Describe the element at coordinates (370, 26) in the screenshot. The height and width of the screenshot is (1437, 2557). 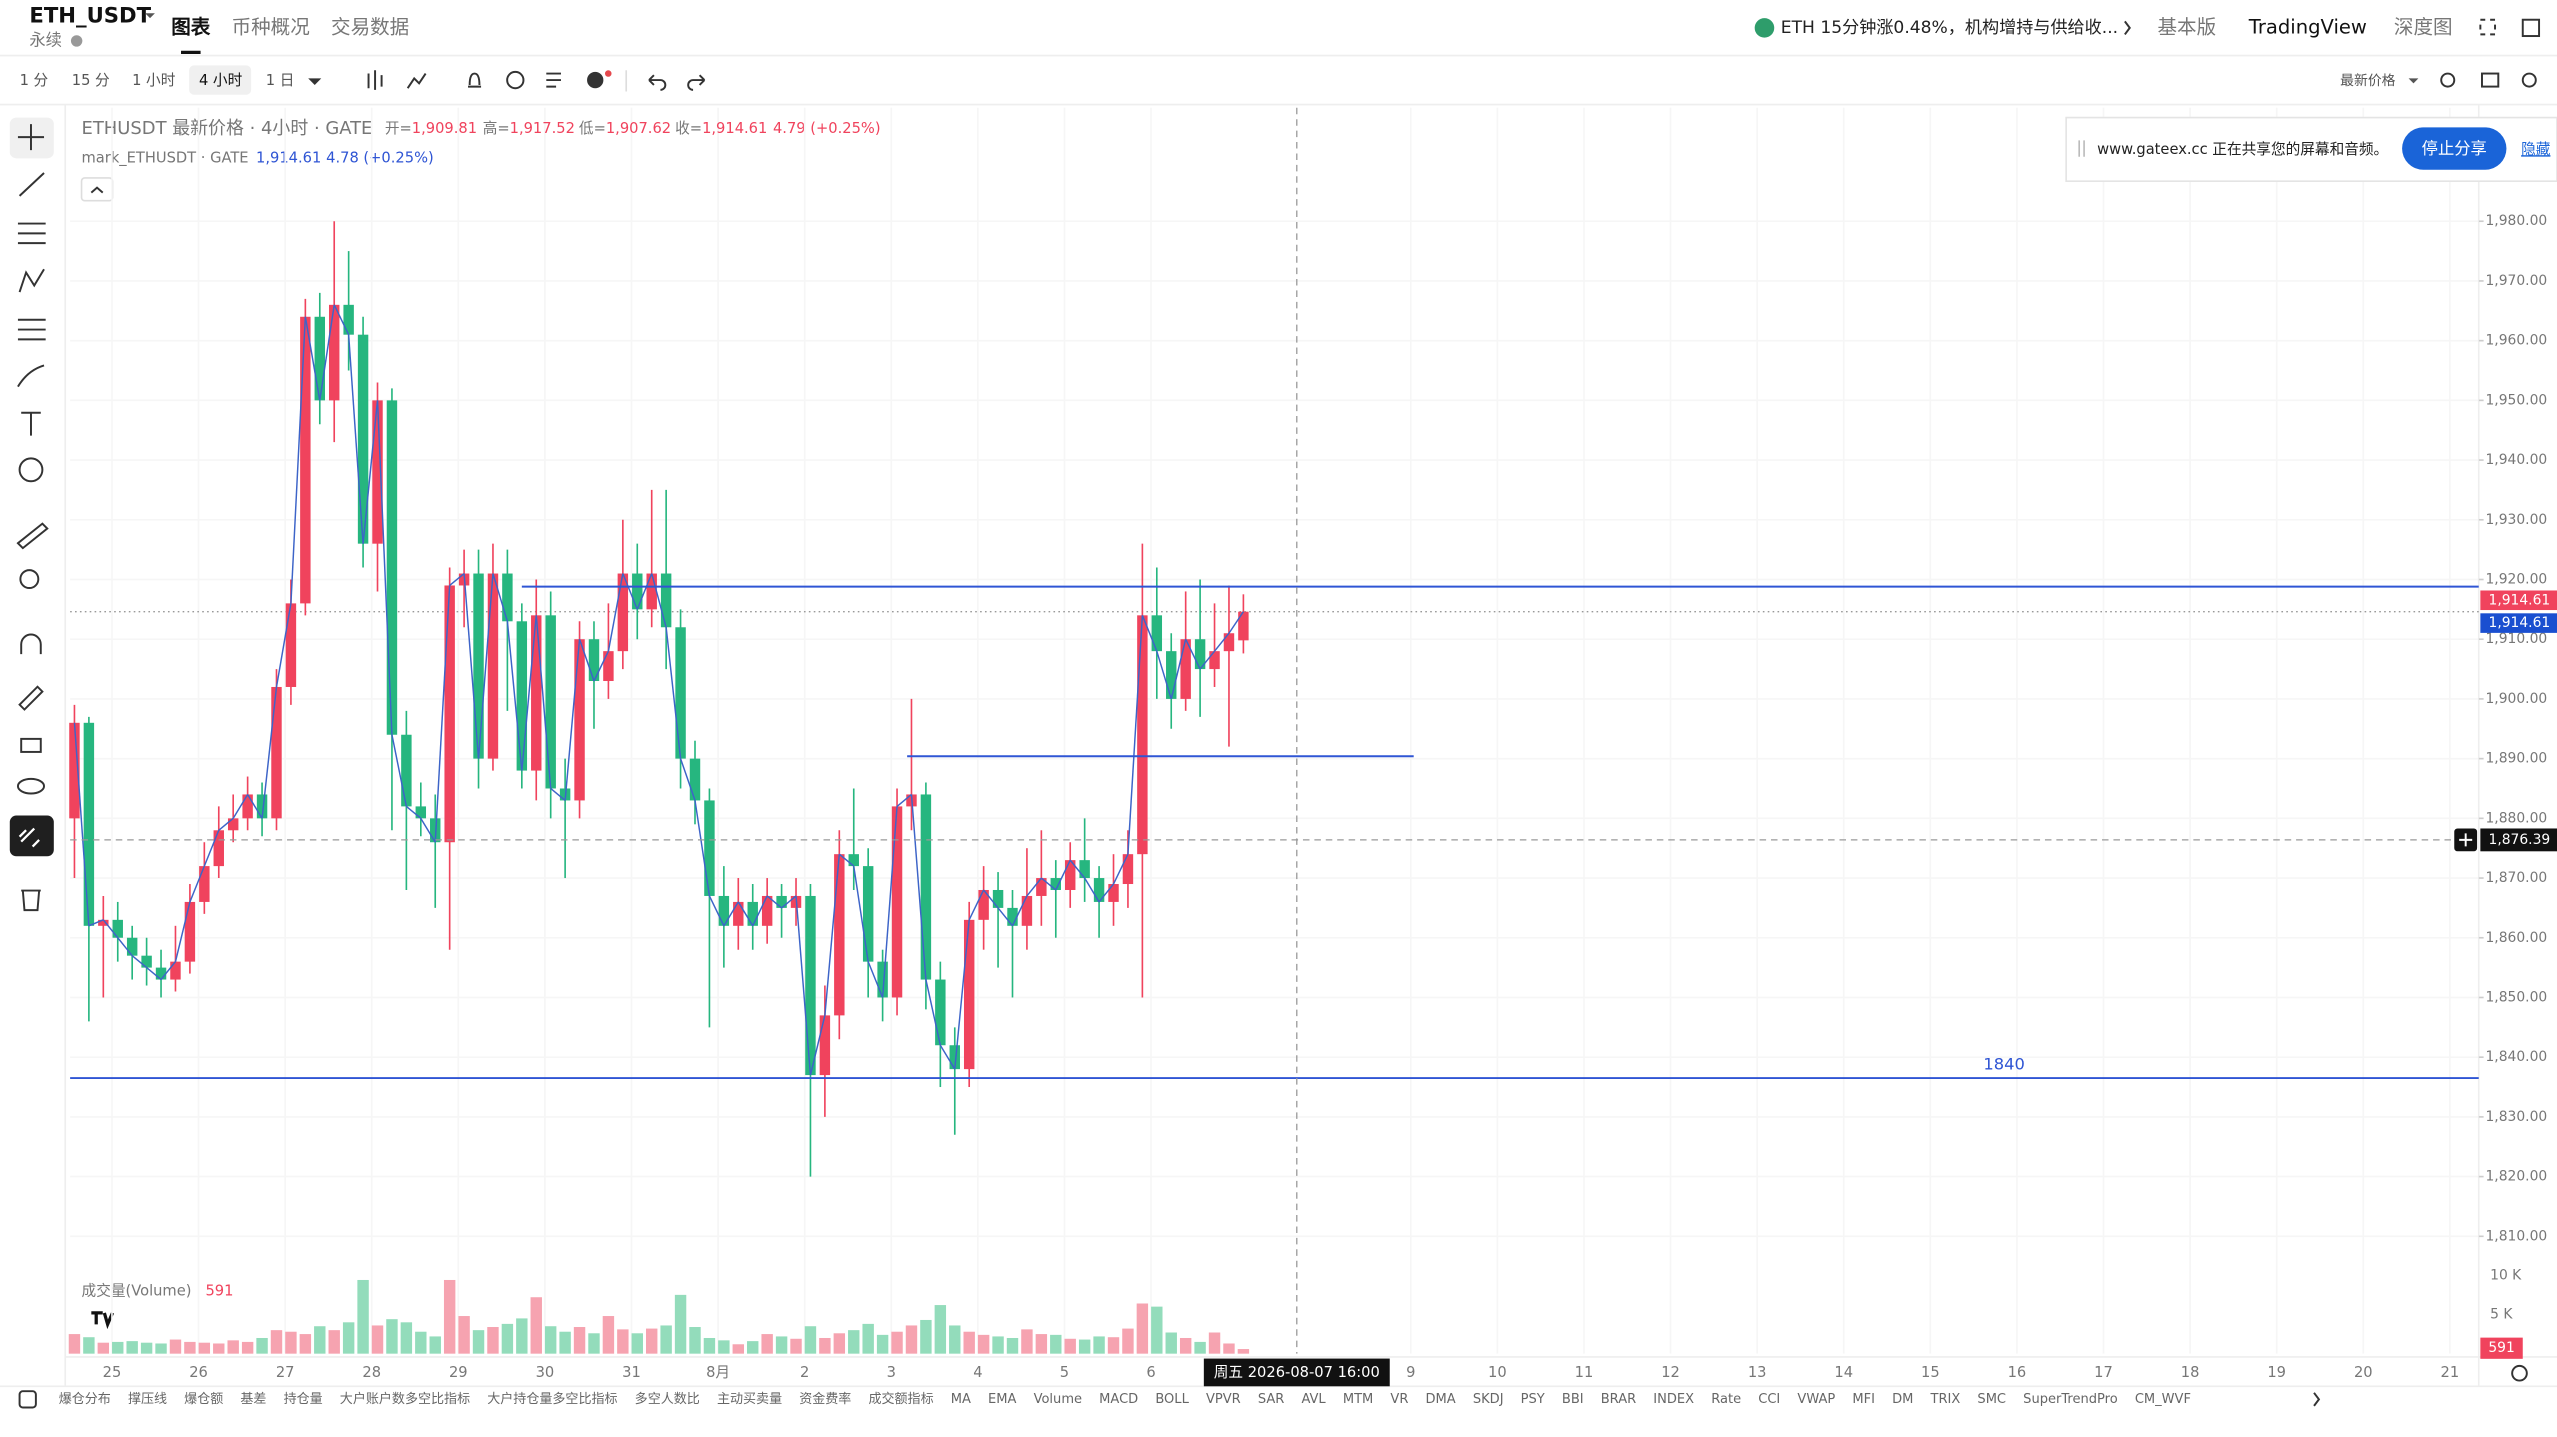
I see `nav-tab: 交易数据` at that location.